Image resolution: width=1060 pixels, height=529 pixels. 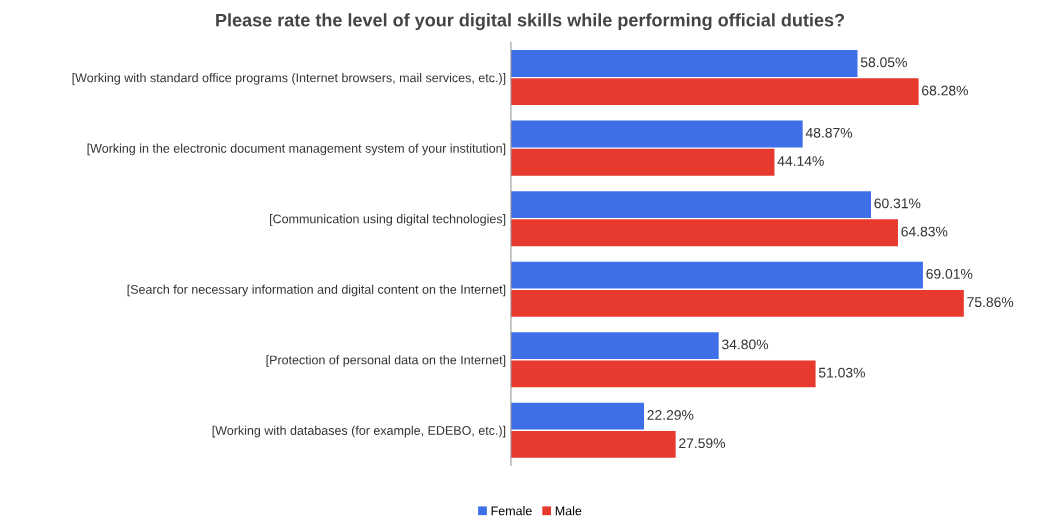 What do you see at coordinates (296, 149) in the screenshot?
I see `y-tick-label: [Working in the electronic document management system of your institution]` at bounding box center [296, 149].